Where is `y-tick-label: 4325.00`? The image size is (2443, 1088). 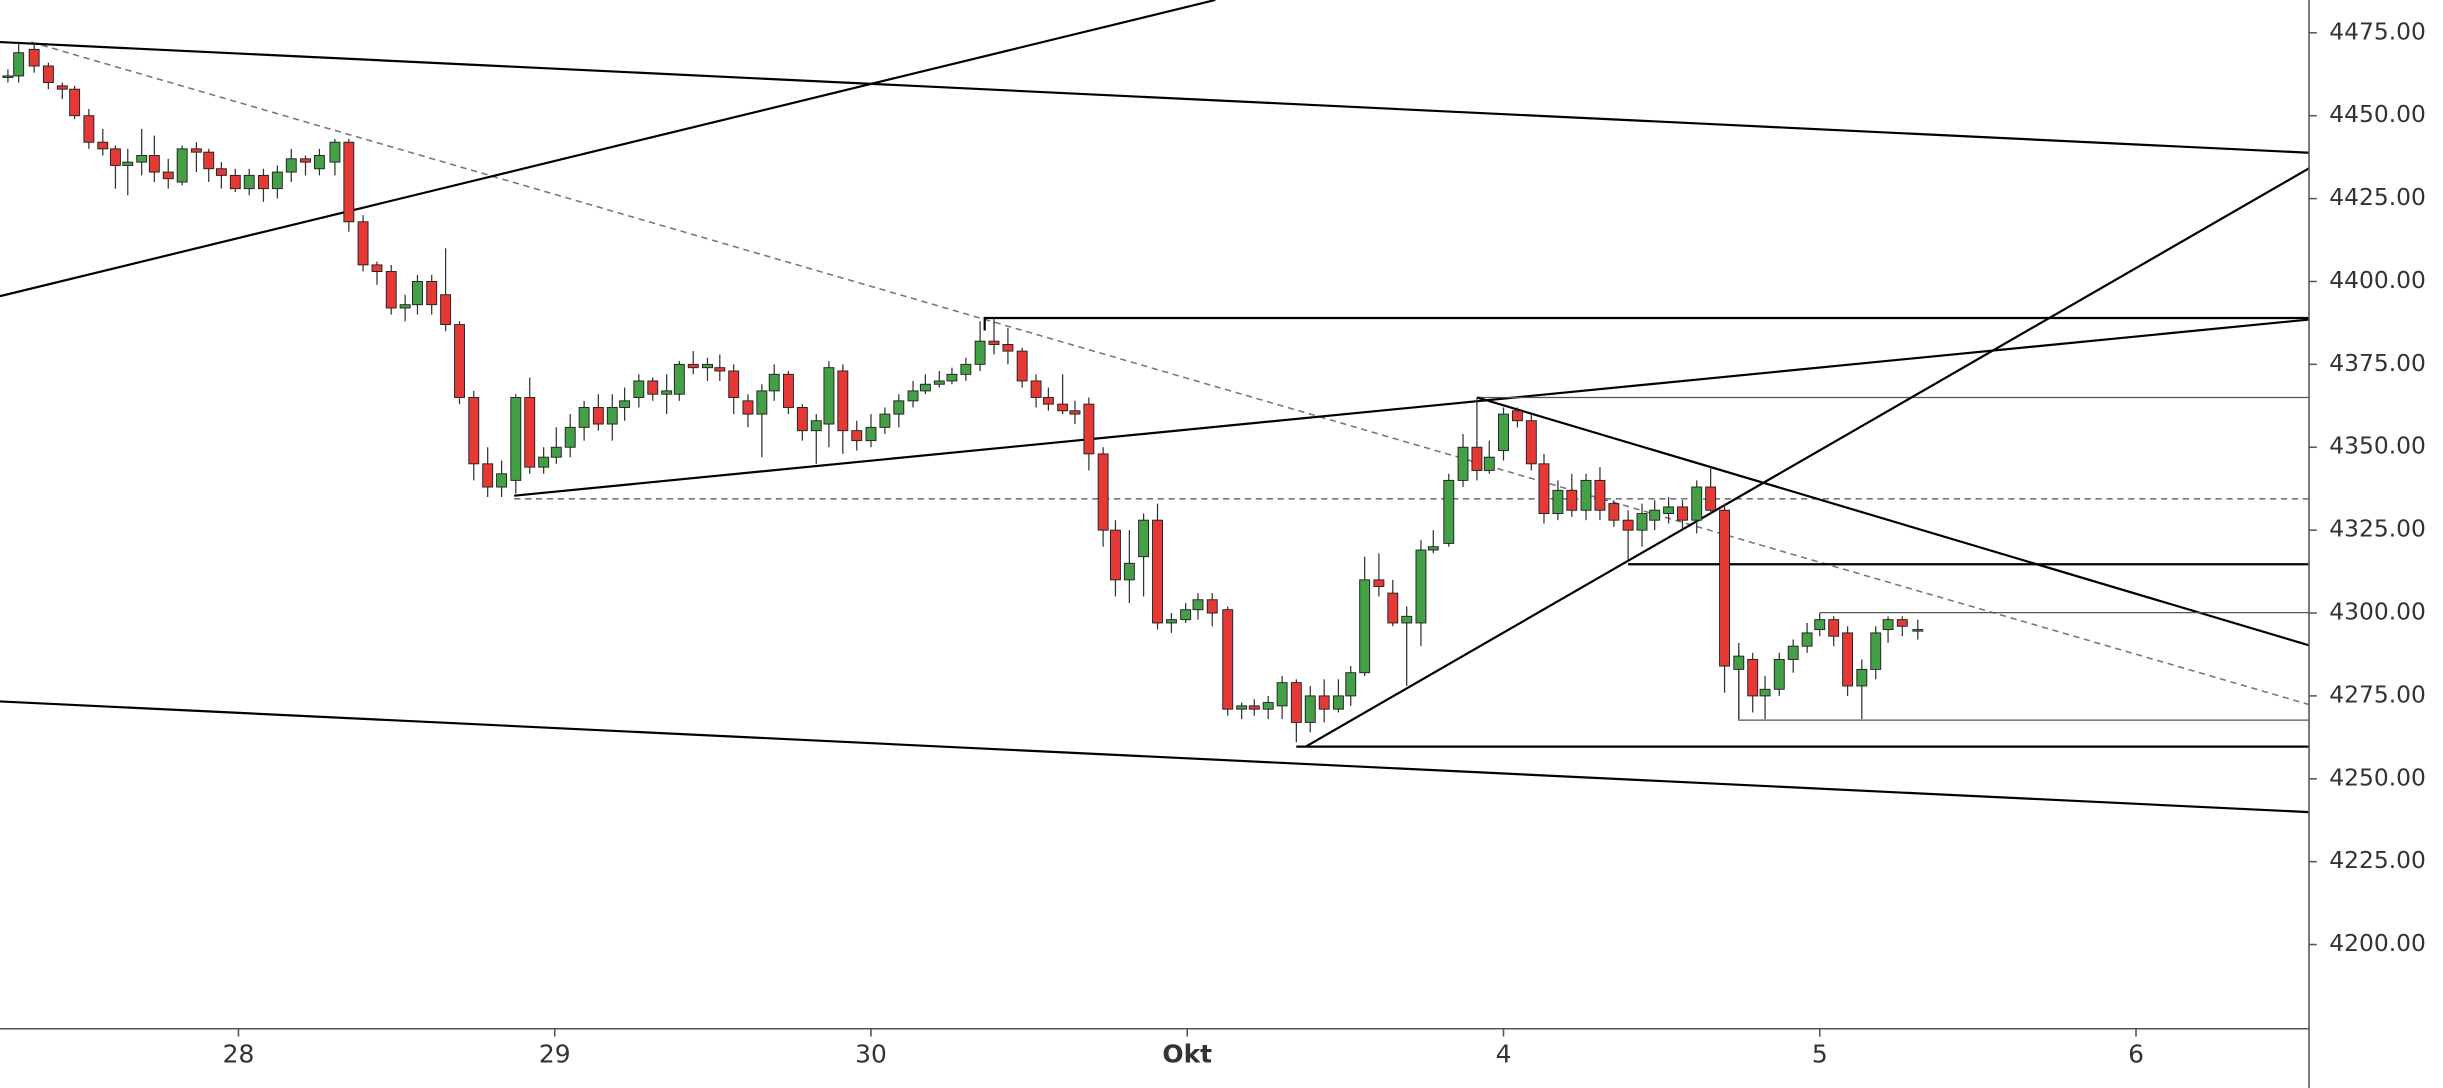 y-tick-label: 4325.00 is located at coordinates (2377, 529).